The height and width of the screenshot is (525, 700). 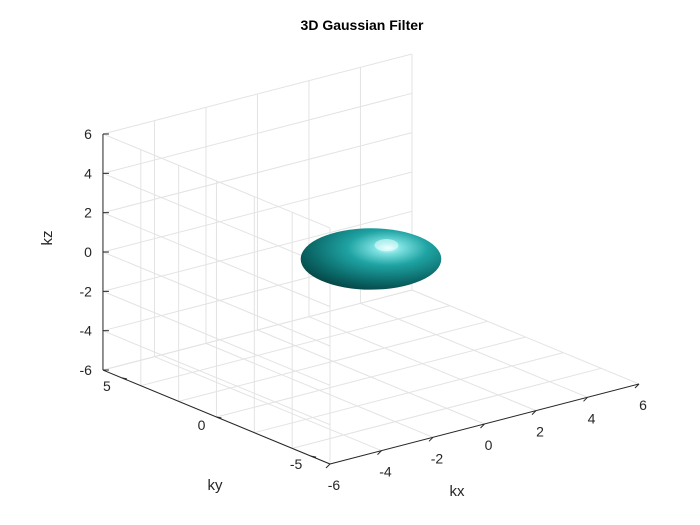 What do you see at coordinates (88, 134) in the screenshot?
I see `z-tick-label: 6` at bounding box center [88, 134].